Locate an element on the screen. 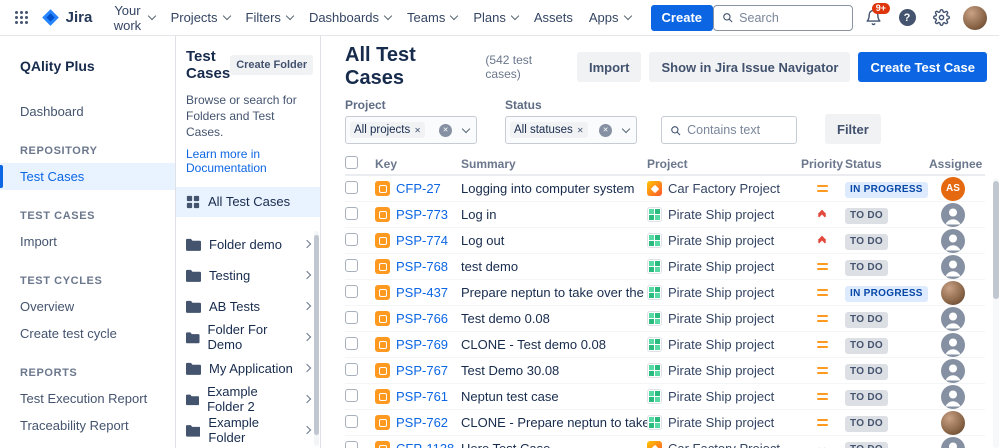  test-case-summary: Test demo 0.08 is located at coordinates (505, 318).